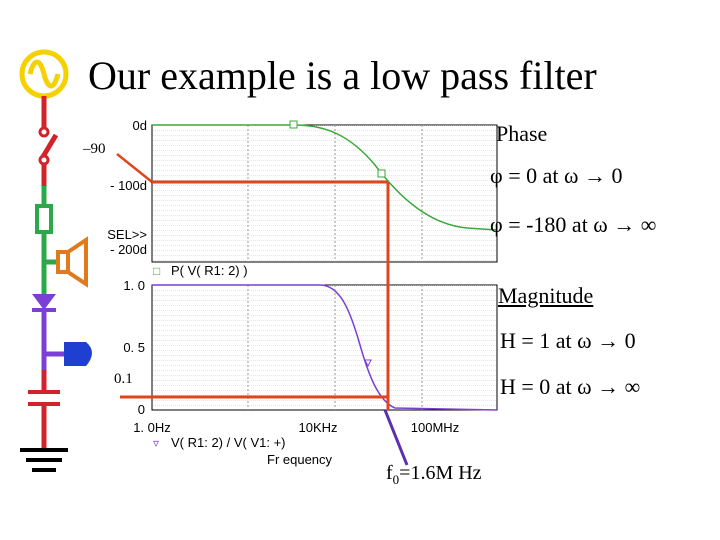 The image size is (720, 540). I want to click on minus90-label: –90, so click(94, 149).